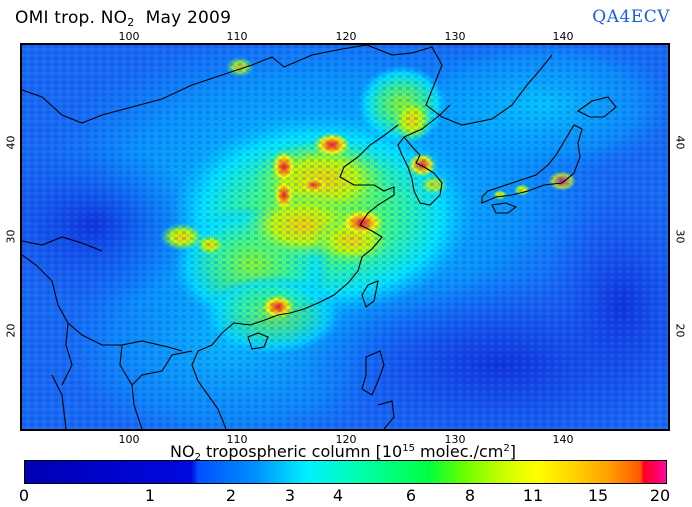 The width and height of the screenshot is (692, 507). What do you see at coordinates (345, 472) in the screenshot?
I see `colorbar` at bounding box center [345, 472].